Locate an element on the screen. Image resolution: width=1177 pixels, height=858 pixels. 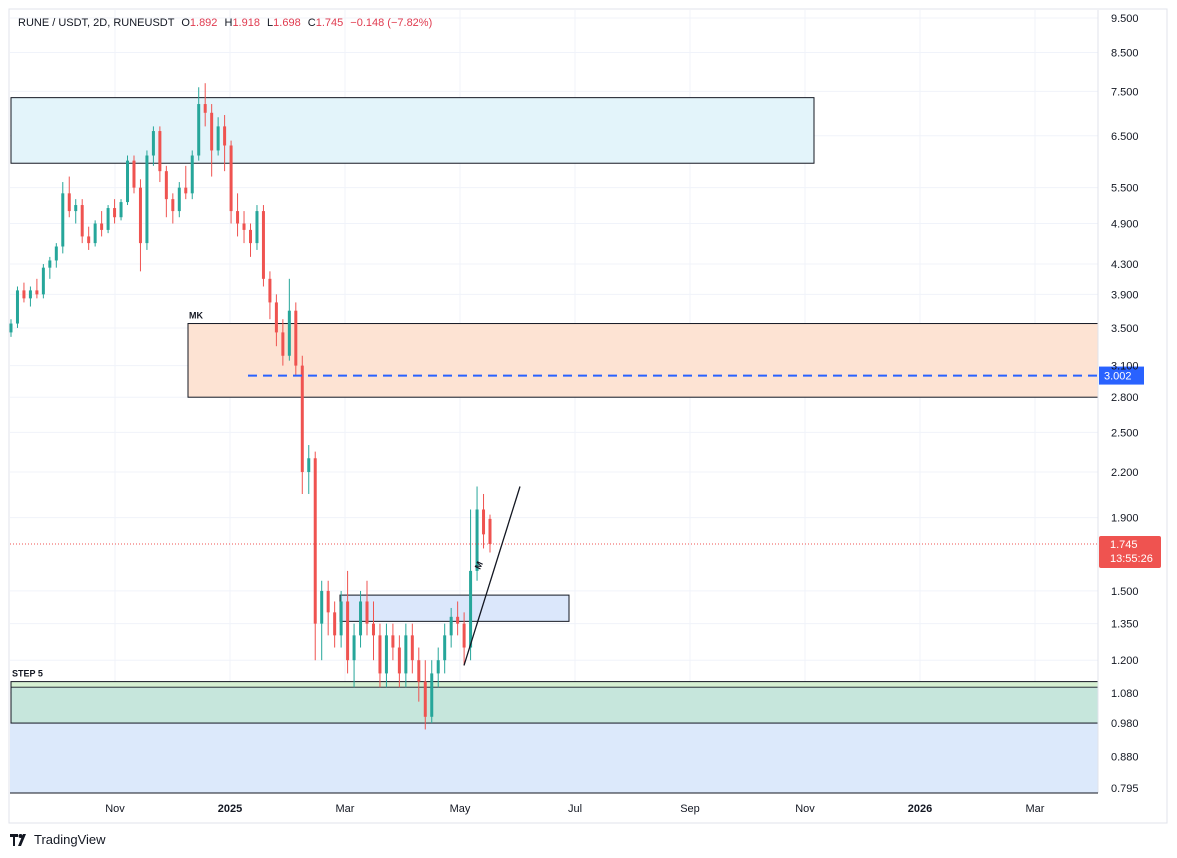
price-tick-label: 7.500 is located at coordinates (1125, 92).